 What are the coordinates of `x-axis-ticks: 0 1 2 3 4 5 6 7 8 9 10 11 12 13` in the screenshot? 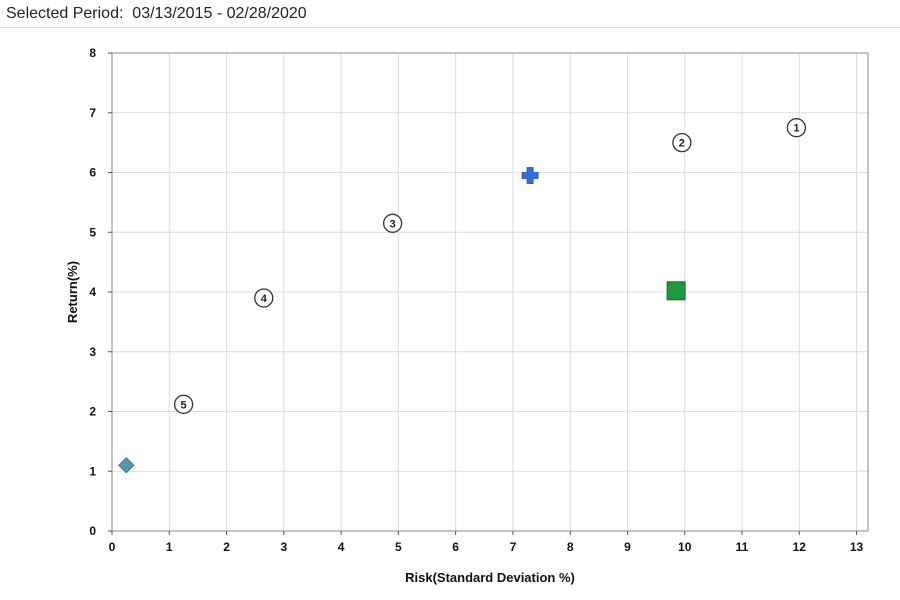 It's located at (486, 542).